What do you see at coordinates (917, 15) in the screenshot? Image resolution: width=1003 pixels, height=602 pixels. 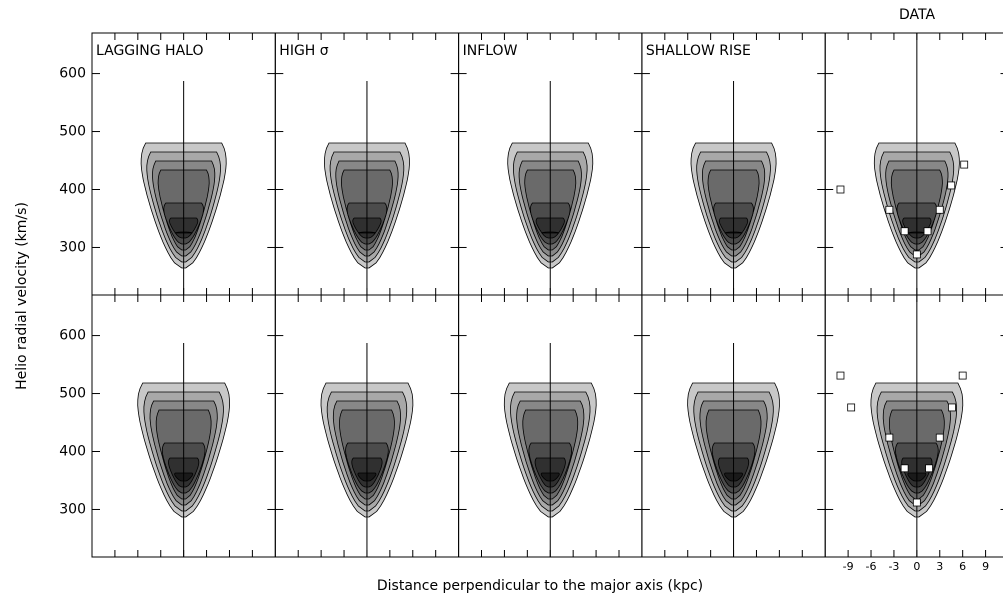 I see `column-title: DATA` at bounding box center [917, 15].